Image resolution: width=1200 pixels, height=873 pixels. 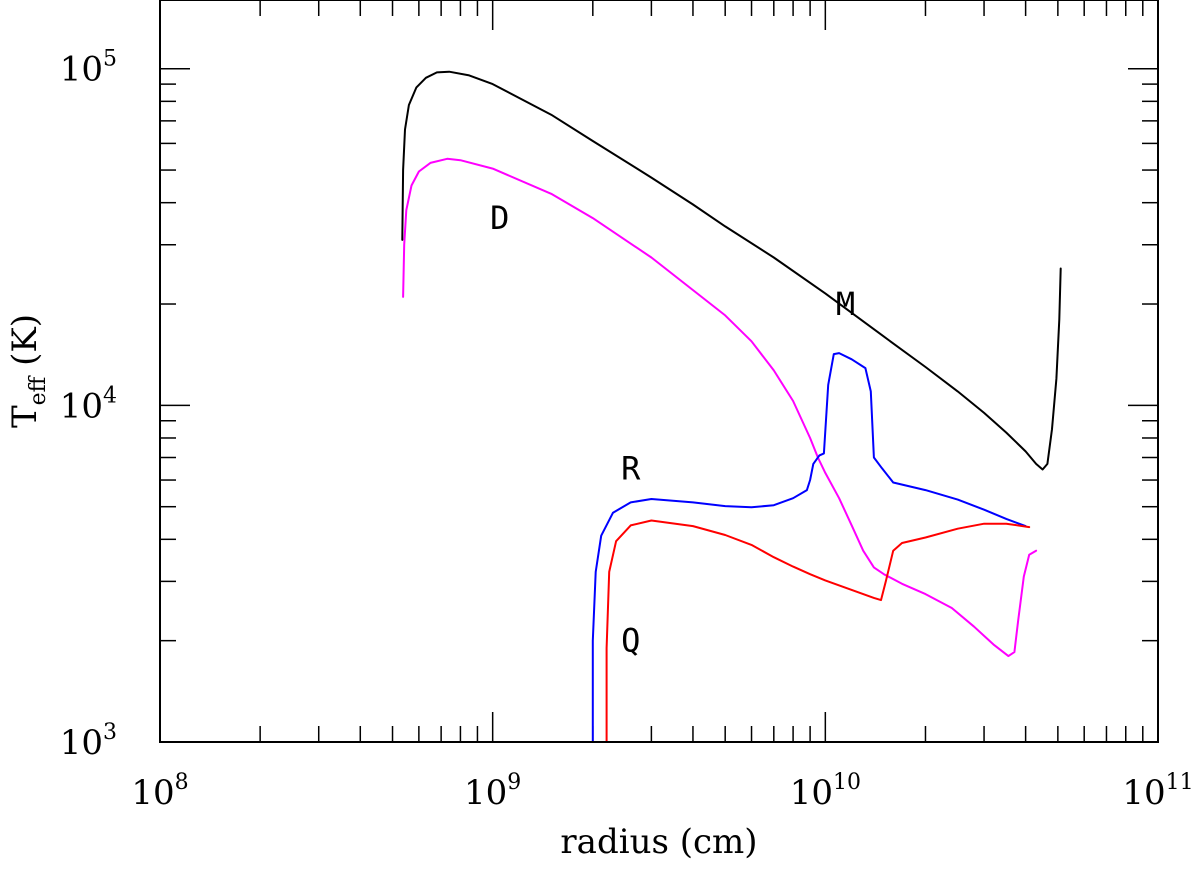 I want to click on curve-label-m: M, so click(x=845, y=304).